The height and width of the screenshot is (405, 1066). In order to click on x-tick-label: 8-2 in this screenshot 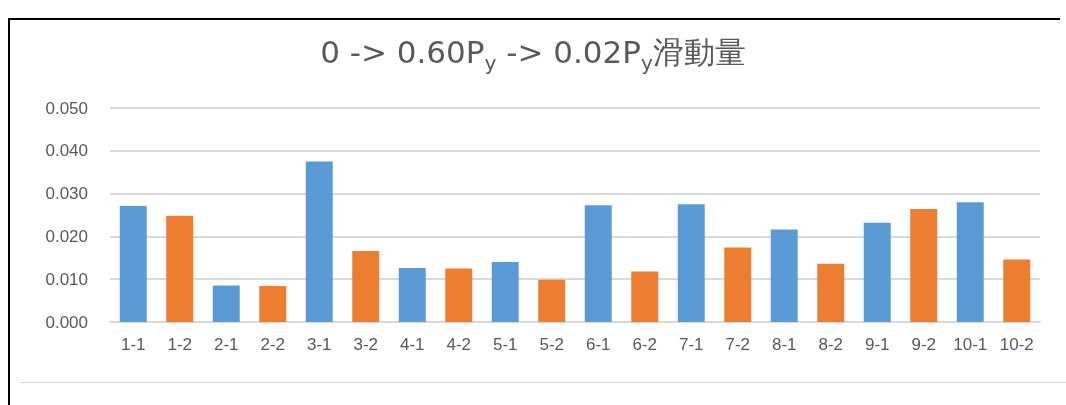, I will do `click(831, 344)`.